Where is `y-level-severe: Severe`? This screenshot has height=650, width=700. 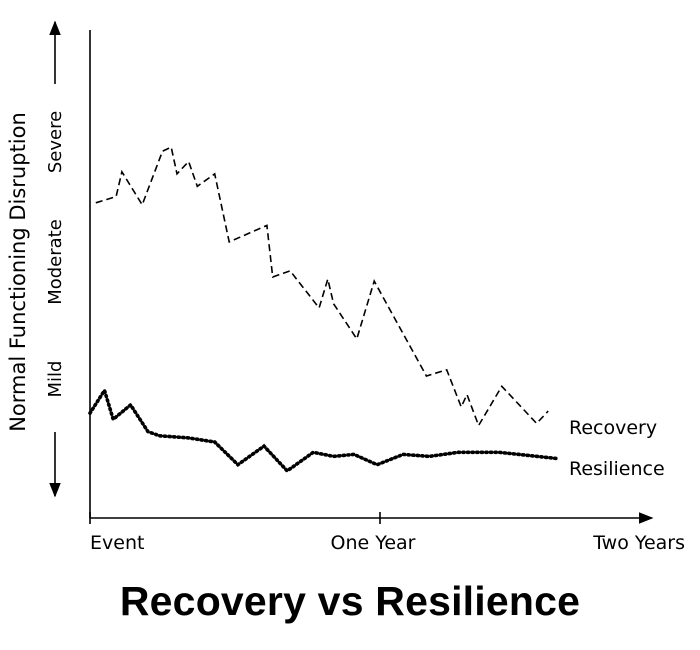
y-level-severe: Severe is located at coordinates (55, 142).